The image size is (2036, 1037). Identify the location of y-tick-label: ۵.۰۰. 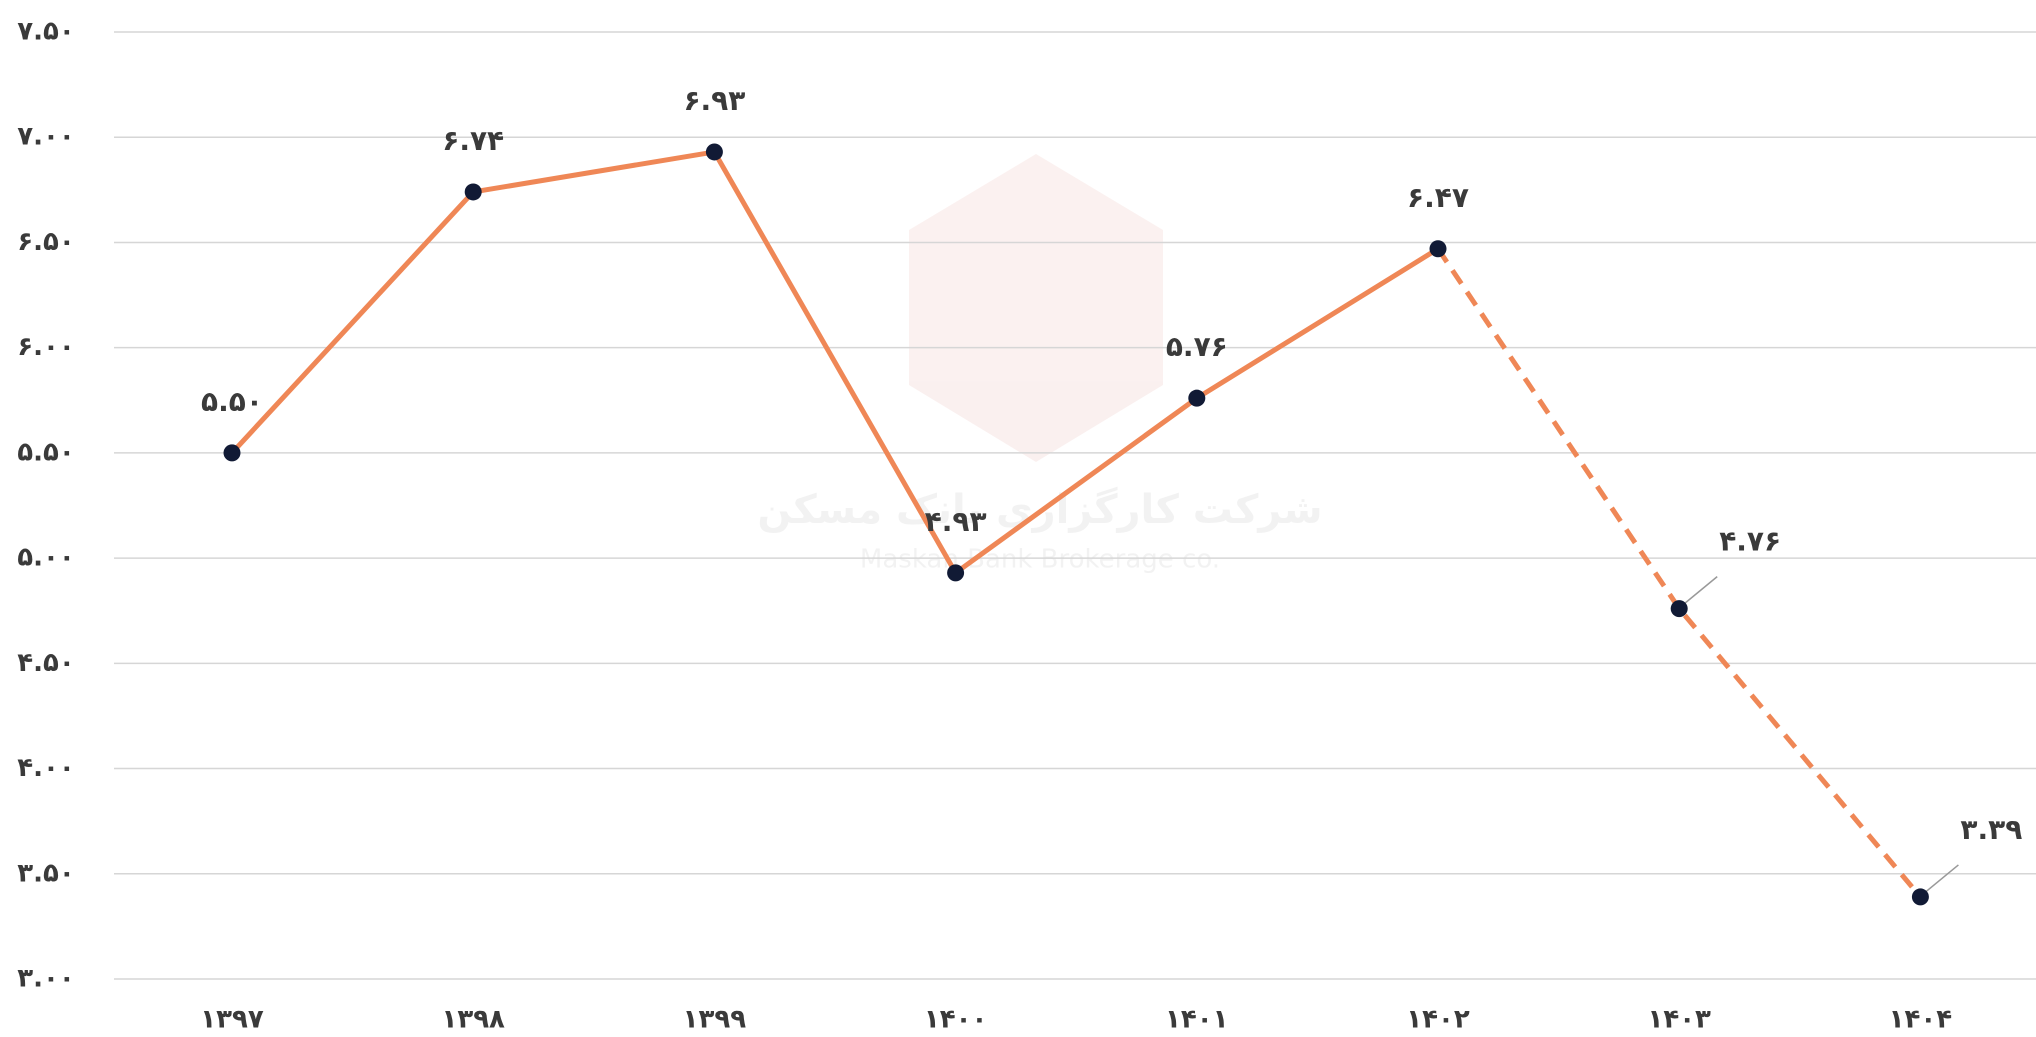
(45, 558).